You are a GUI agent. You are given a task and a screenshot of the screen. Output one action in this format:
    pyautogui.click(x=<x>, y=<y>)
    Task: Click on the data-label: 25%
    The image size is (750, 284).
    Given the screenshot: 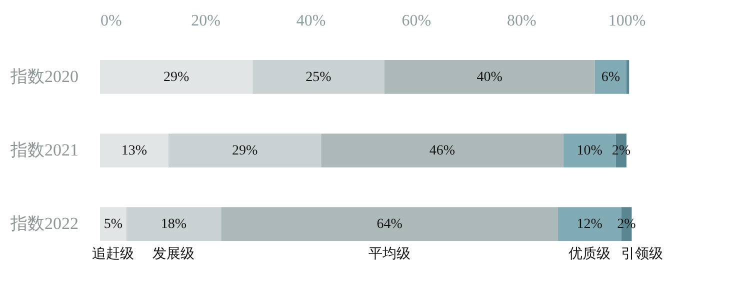 What is the action you would take?
    pyautogui.click(x=319, y=77)
    